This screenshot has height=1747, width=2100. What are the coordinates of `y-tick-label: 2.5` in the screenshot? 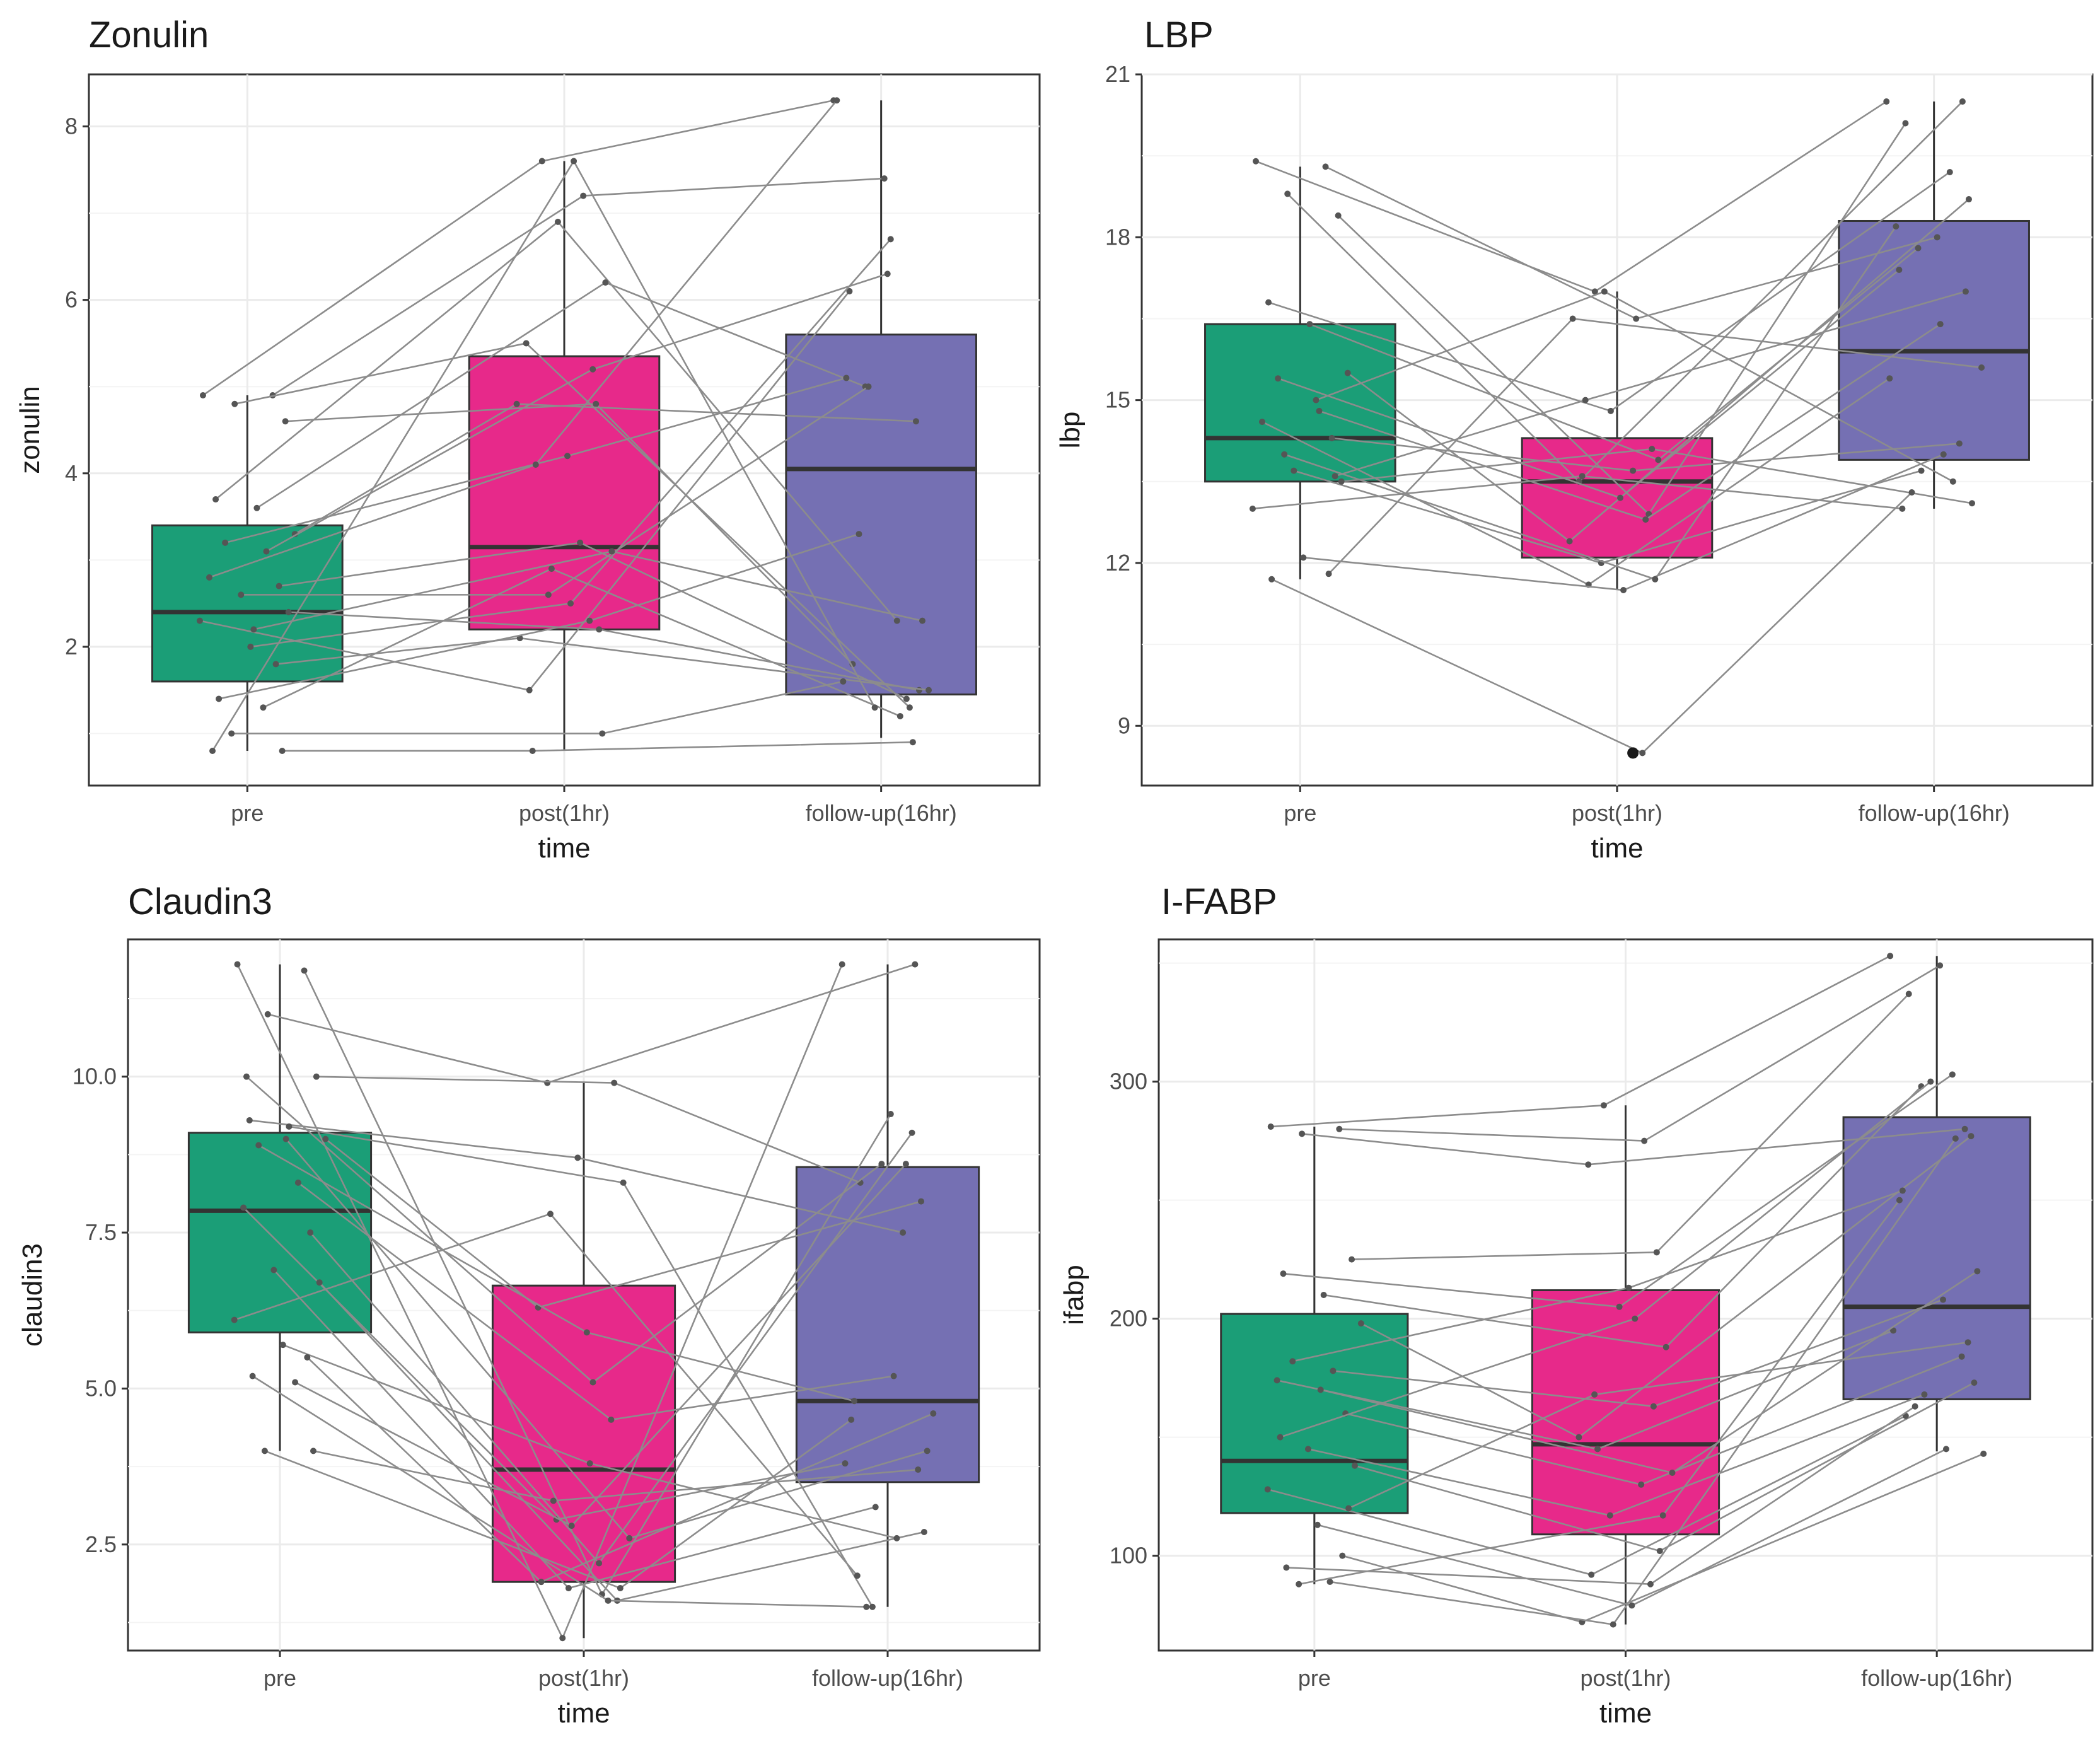 It's located at (101, 1544).